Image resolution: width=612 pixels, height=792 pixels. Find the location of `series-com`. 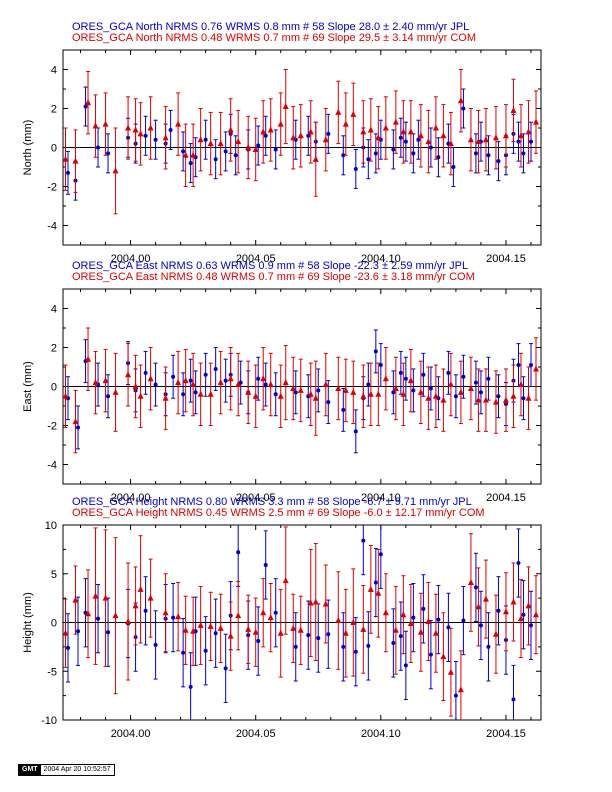

series-com is located at coordinates (300, 142).